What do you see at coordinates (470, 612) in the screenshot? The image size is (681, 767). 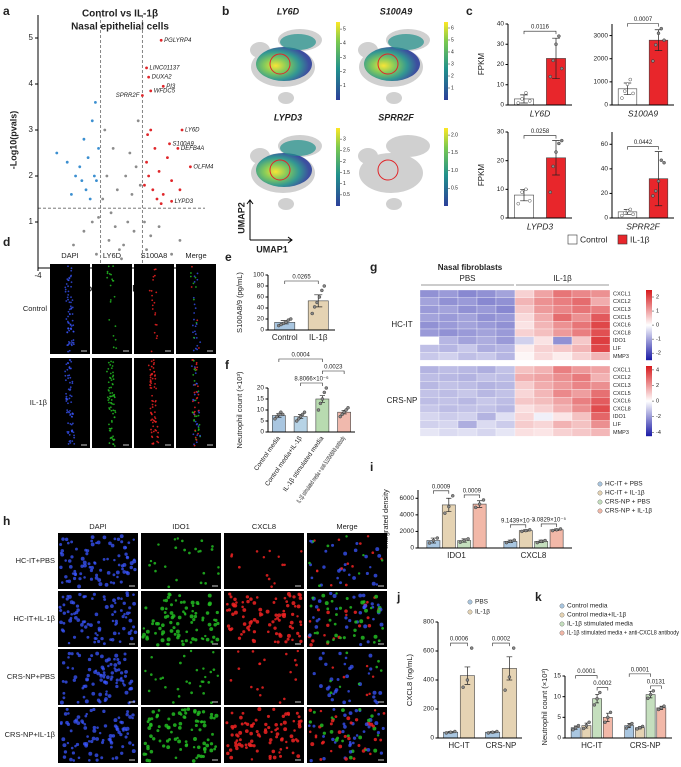 I see `legend-marker` at bounding box center [470, 612].